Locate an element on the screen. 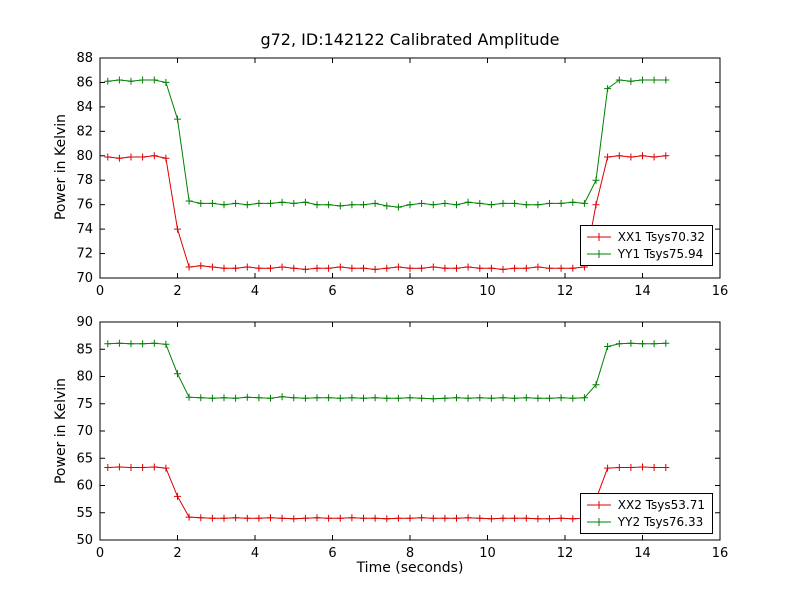 The height and width of the screenshot is (600, 800). legend-entry: YY1 Tsys75.94 is located at coordinates (645, 254).